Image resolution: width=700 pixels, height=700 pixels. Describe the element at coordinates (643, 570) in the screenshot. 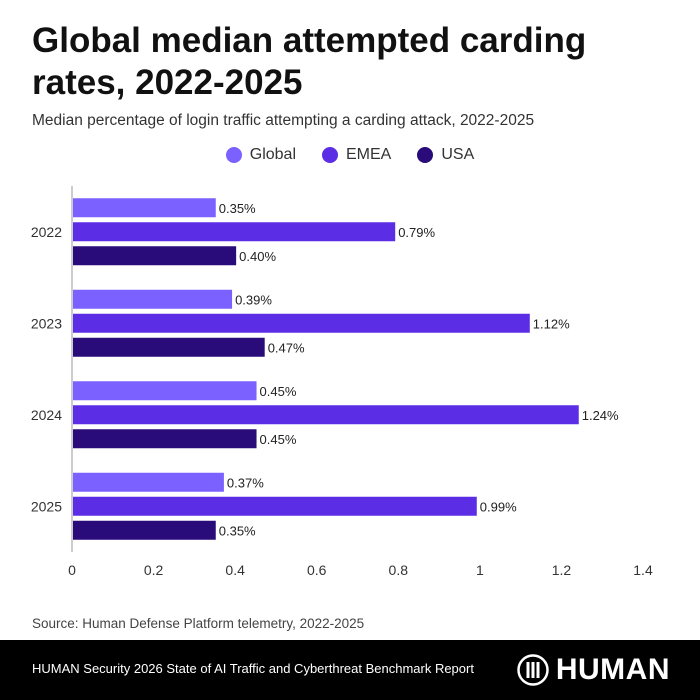

I see `x-tick-label: 1.4` at that location.